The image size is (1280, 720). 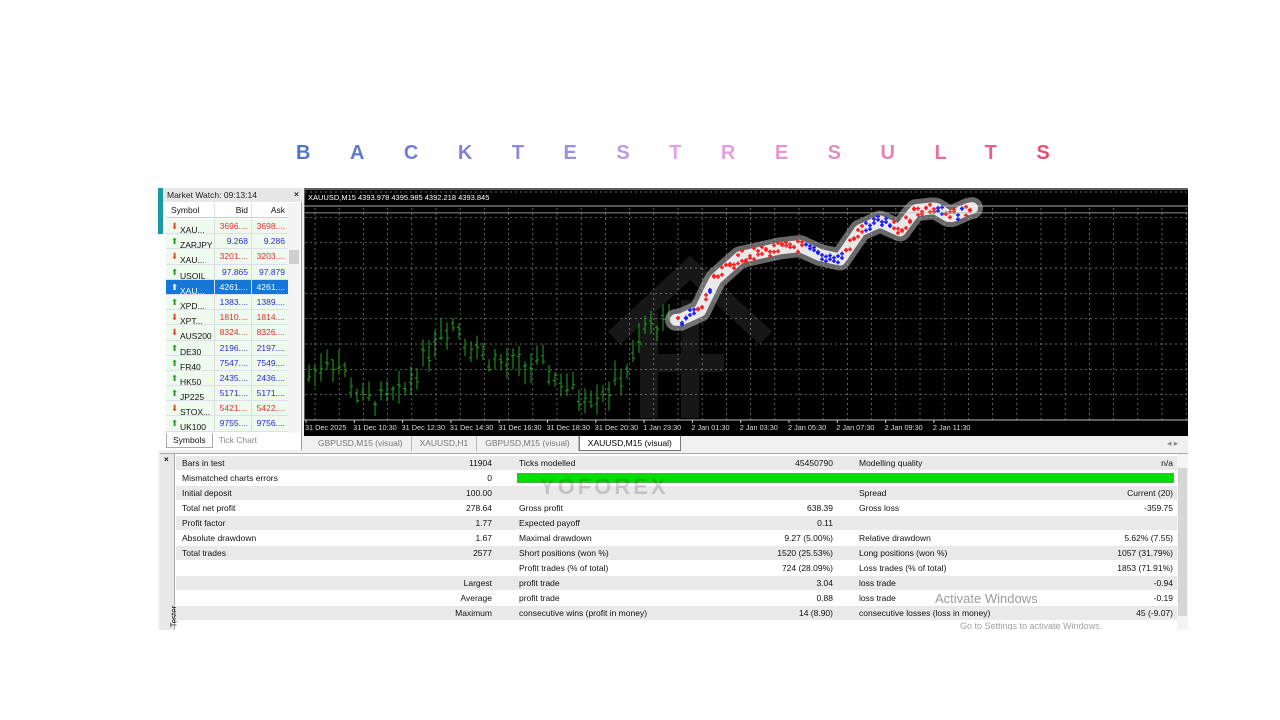 I want to click on results-row: Average profit trade 0.88 loss trade -0.19, so click(x=676, y=598).